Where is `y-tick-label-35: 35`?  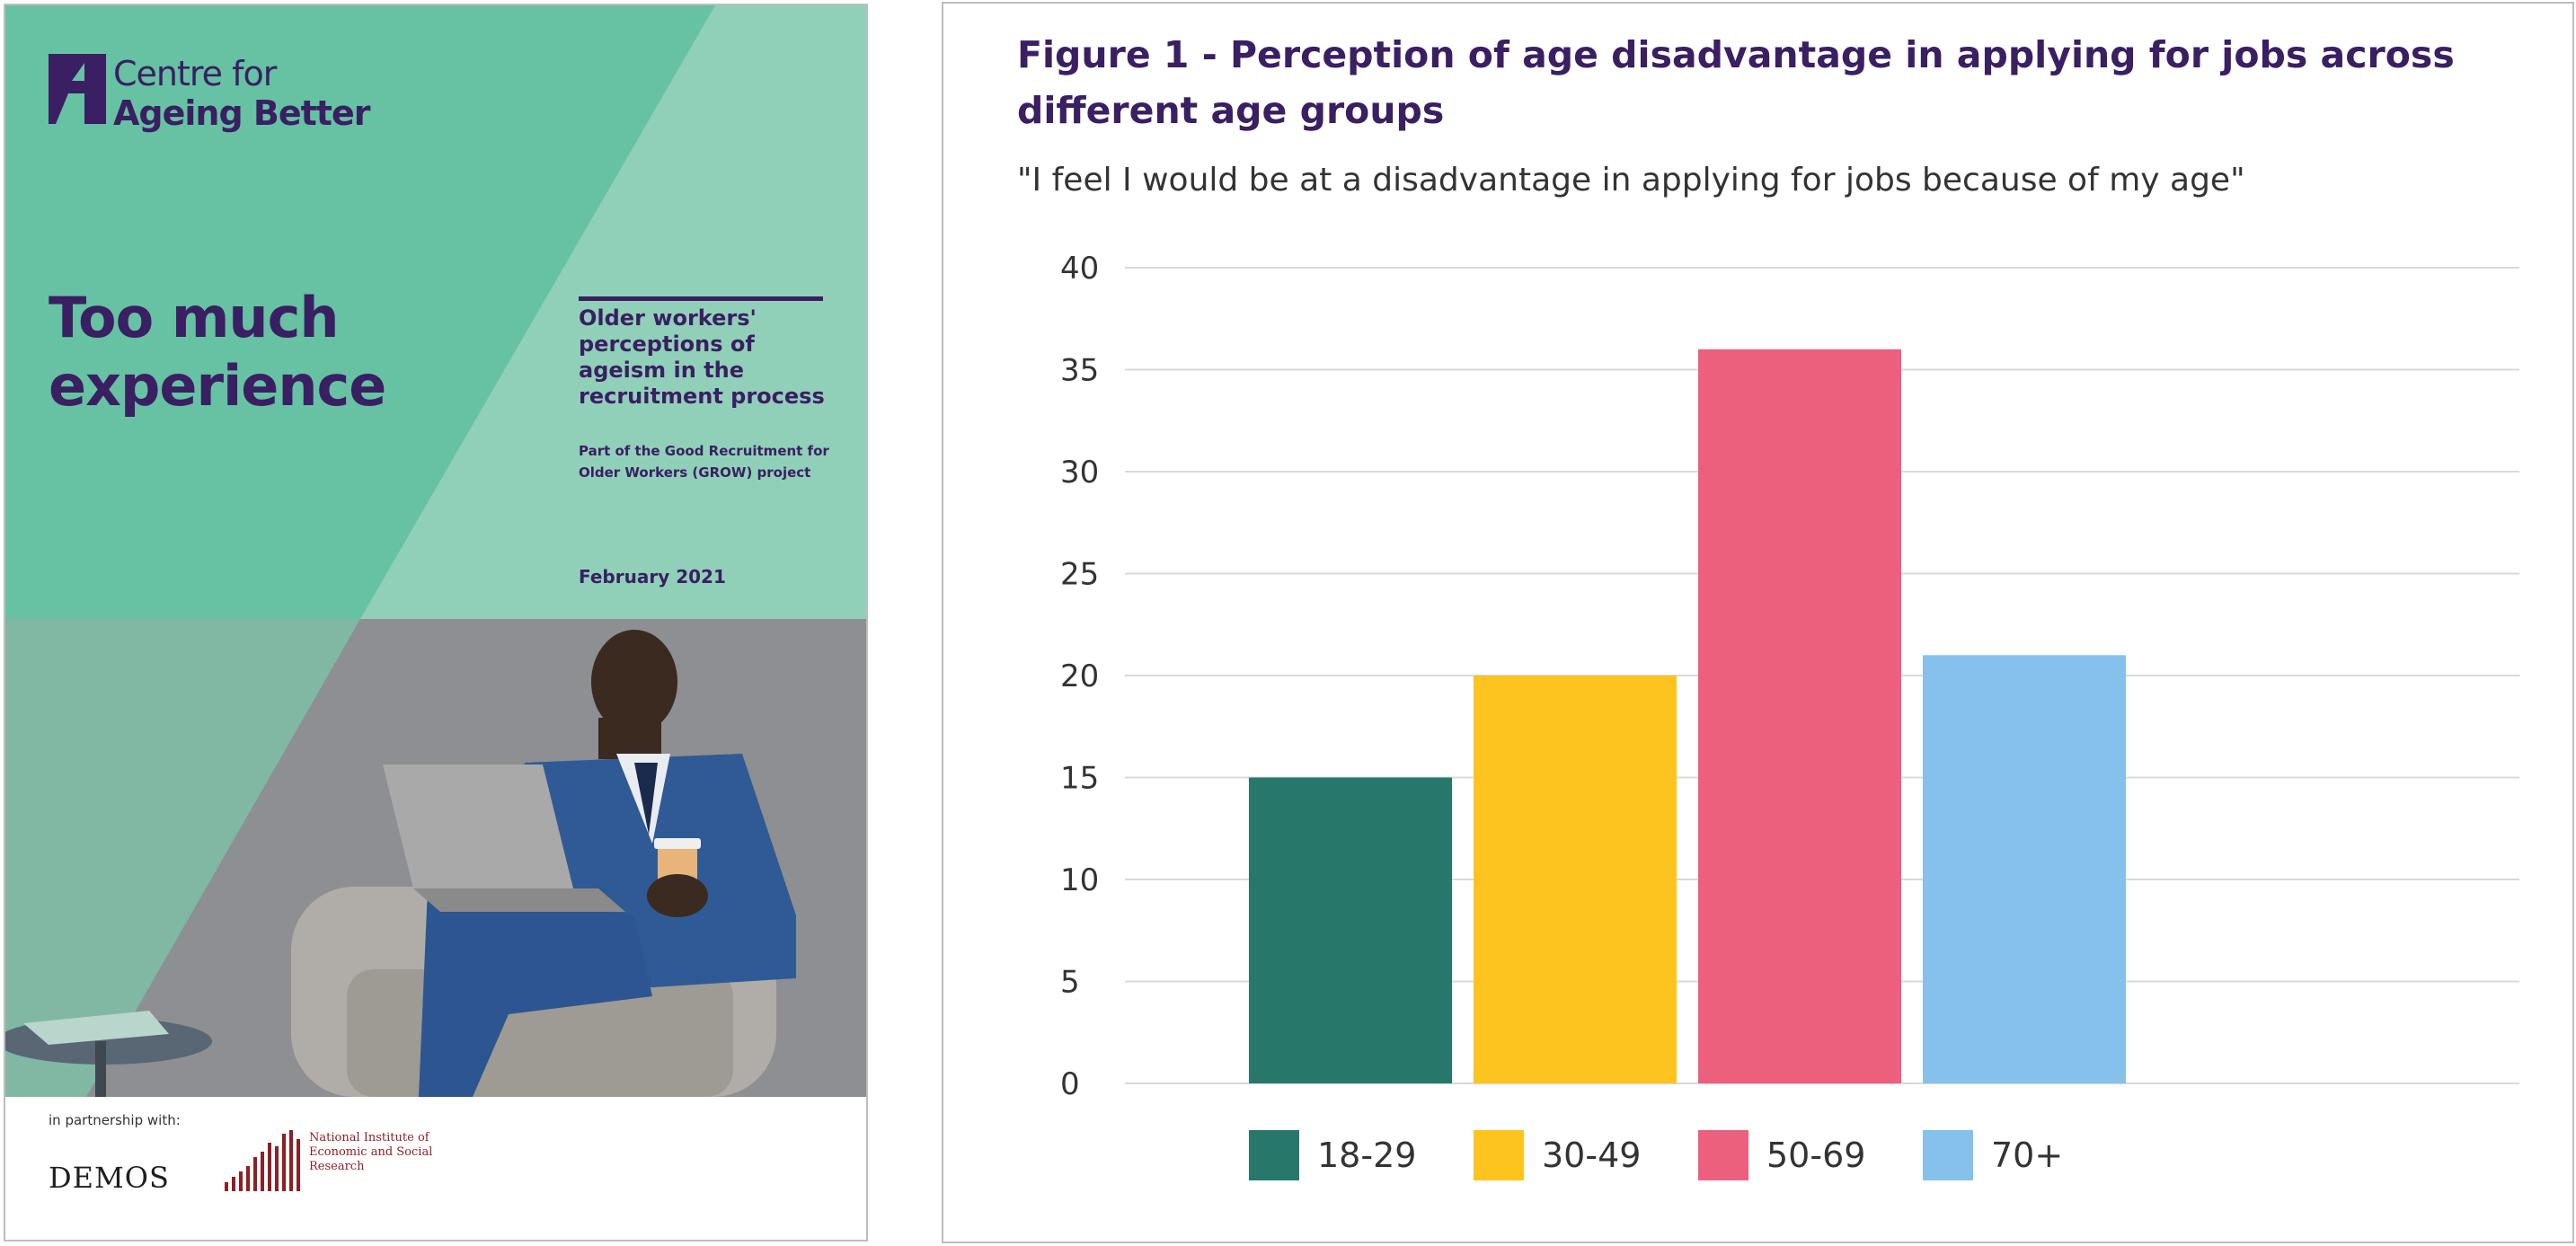
y-tick-label-35: 35 is located at coordinates (1079, 371).